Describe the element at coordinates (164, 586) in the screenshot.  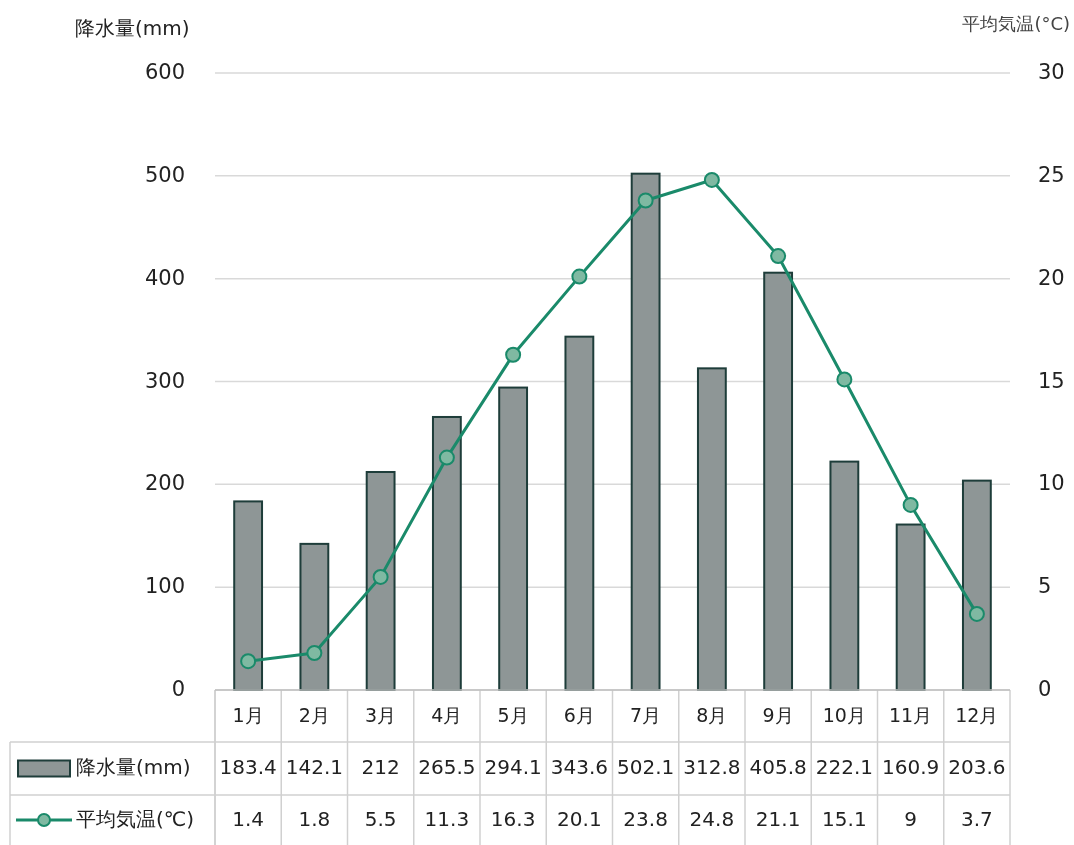
I see `y-tick-label: 100` at that location.